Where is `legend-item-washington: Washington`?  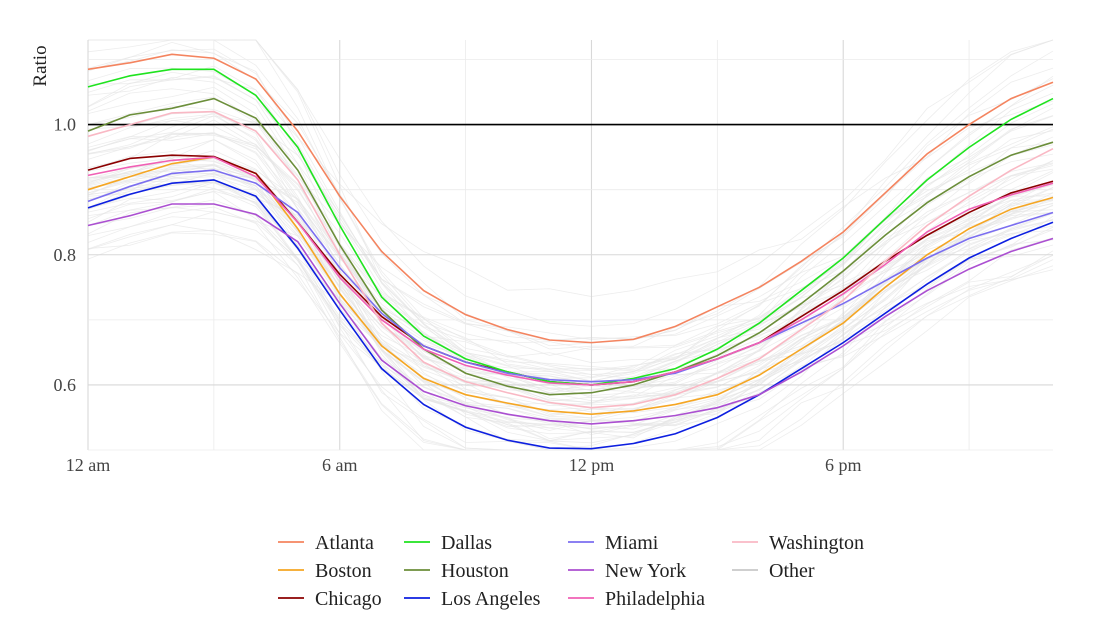 legend-item-washington: Washington is located at coordinates (798, 543).